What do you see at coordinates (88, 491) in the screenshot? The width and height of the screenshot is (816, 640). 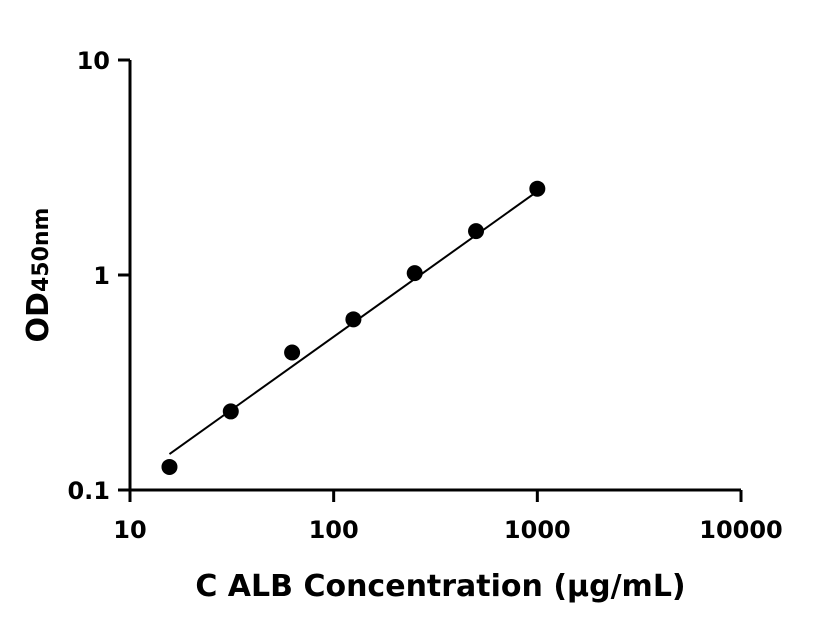 I see `y-tick-label: 0.1` at bounding box center [88, 491].